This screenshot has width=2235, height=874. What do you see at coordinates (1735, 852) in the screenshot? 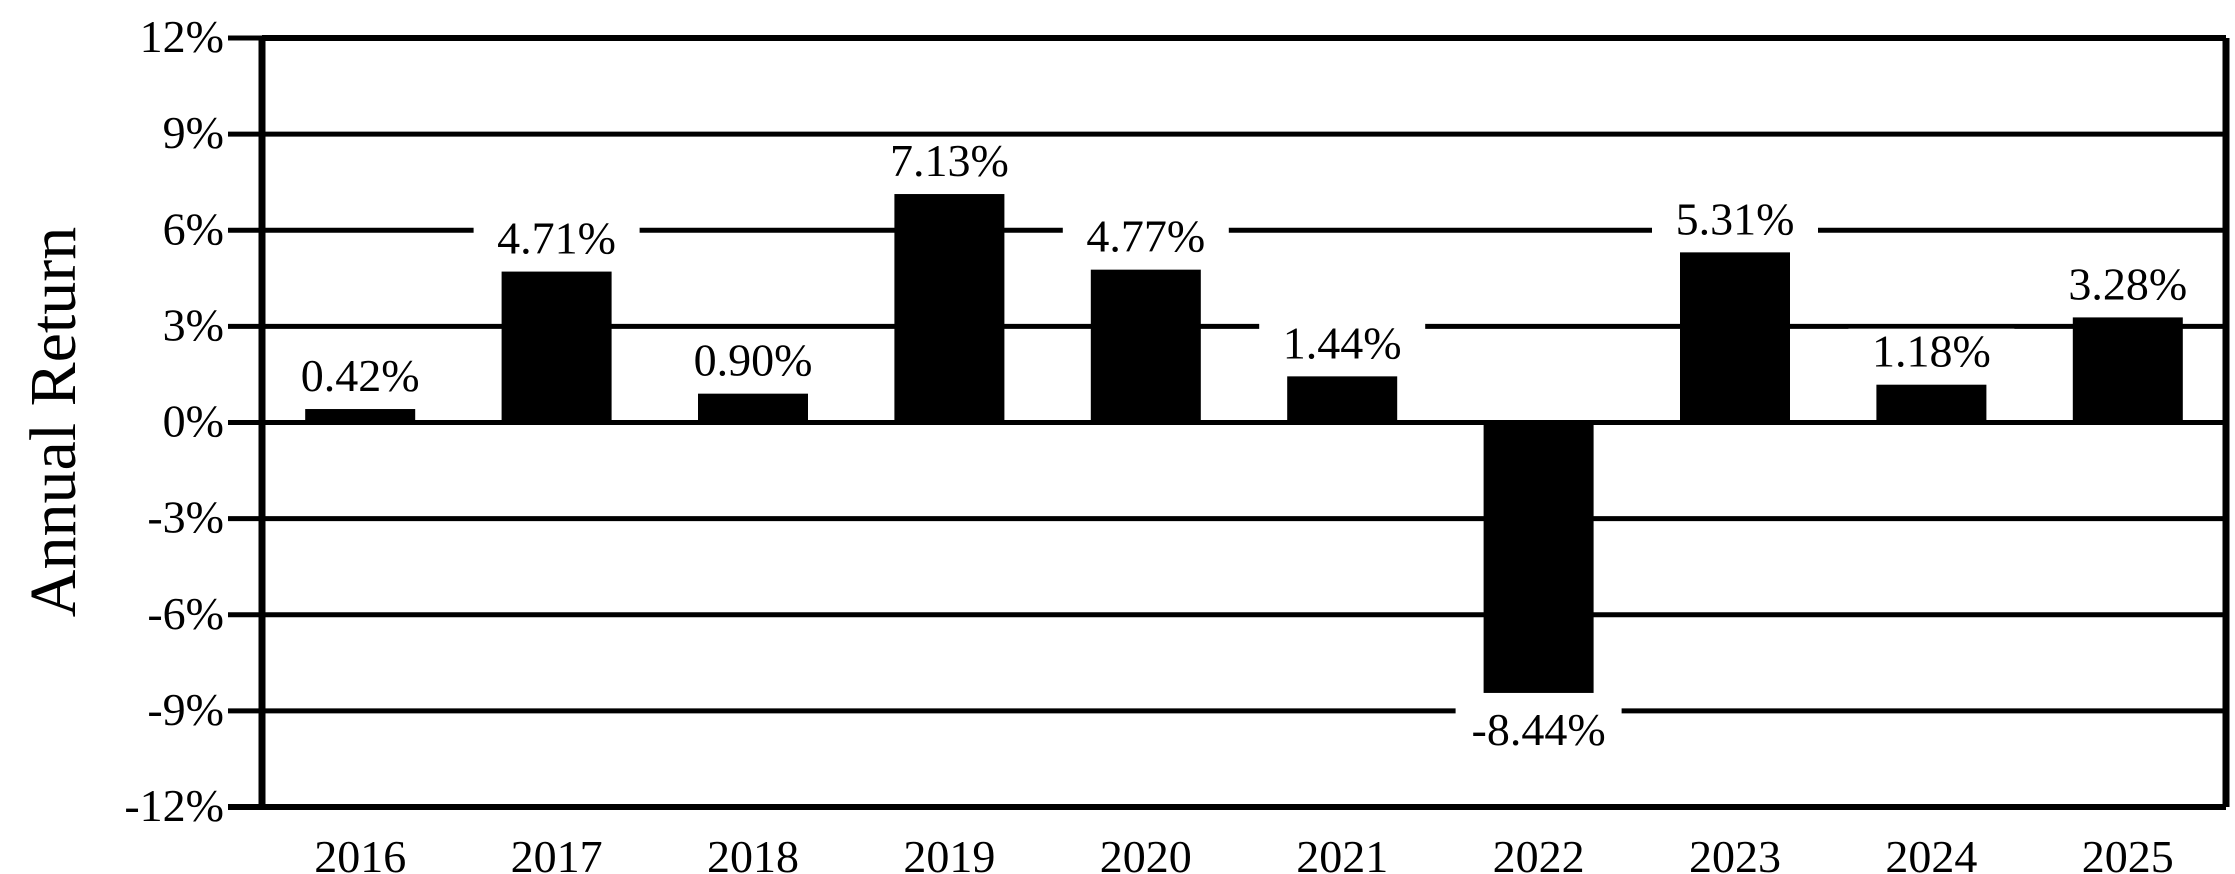
I see `x-tick-label: 2023` at bounding box center [1735, 852].